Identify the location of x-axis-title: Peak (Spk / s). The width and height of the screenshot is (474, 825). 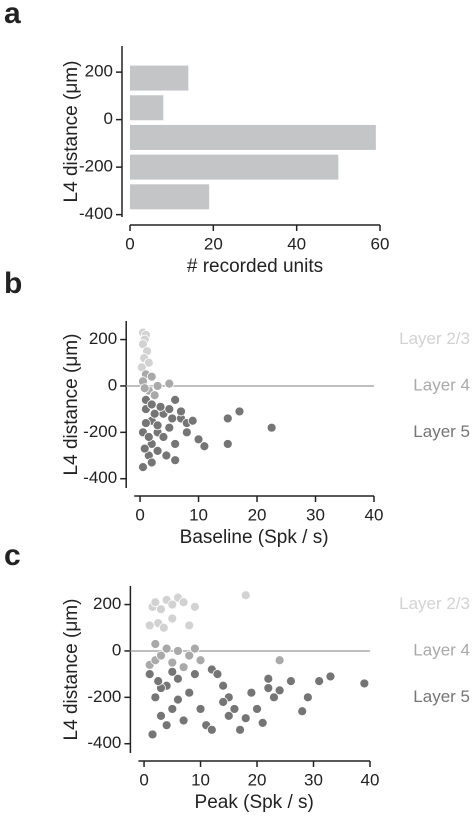
(254, 802).